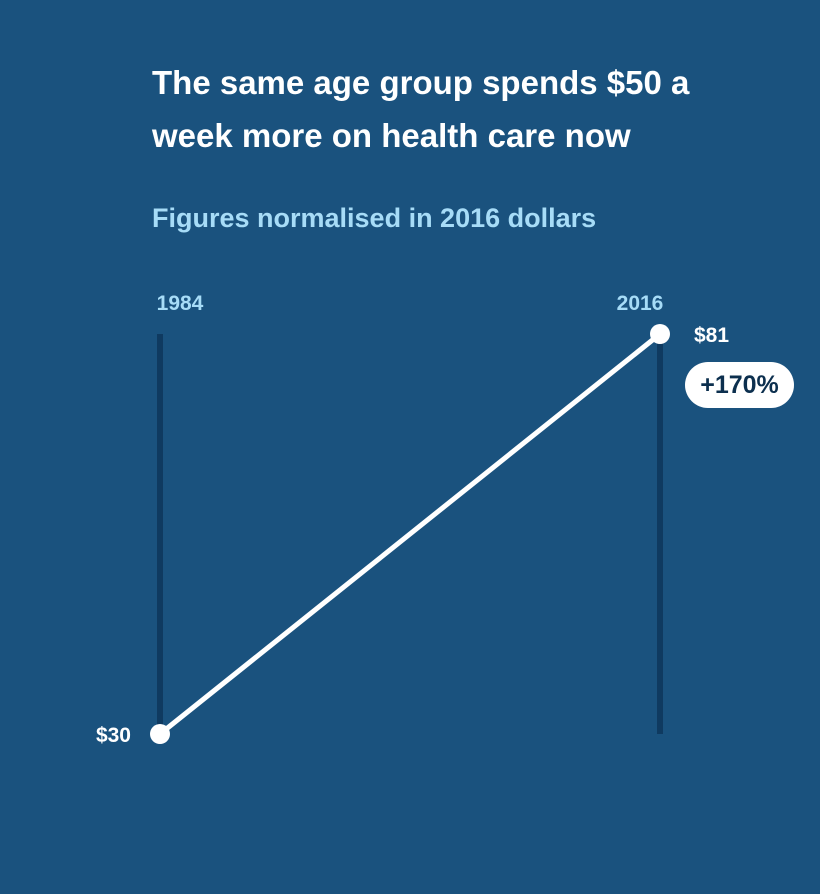 The width and height of the screenshot is (820, 894). What do you see at coordinates (660, 334) in the screenshot?
I see `data-point-2016` at bounding box center [660, 334].